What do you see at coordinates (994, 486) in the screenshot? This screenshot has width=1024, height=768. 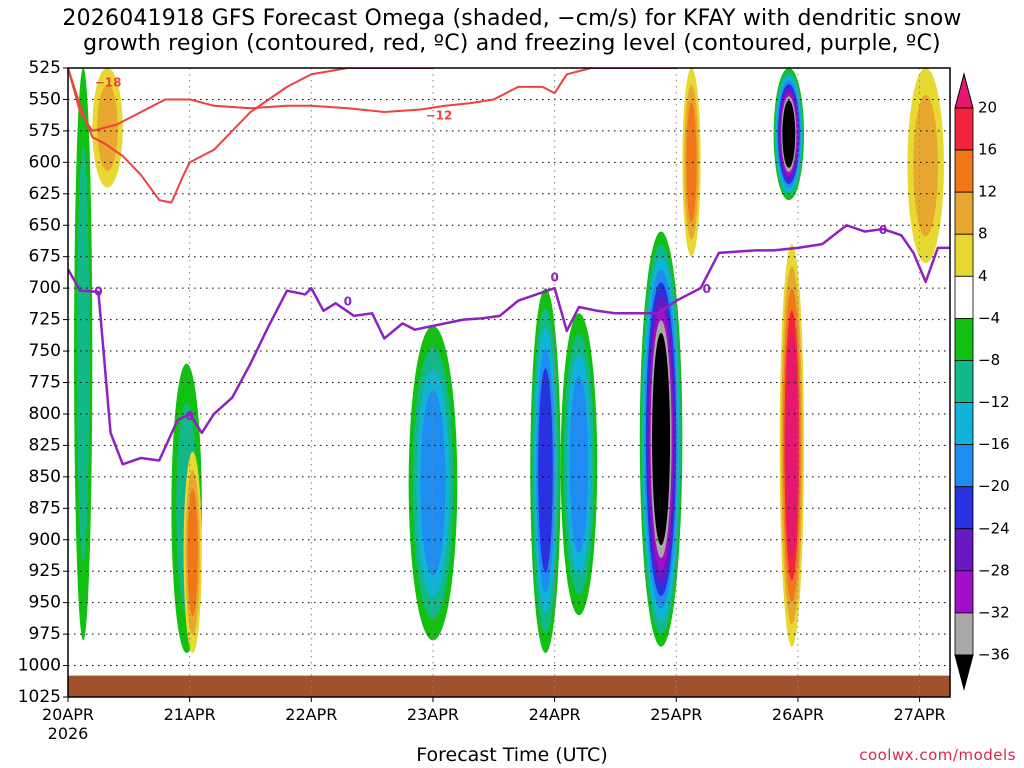 I see `colorbar-label-minus20: −20` at bounding box center [994, 486].